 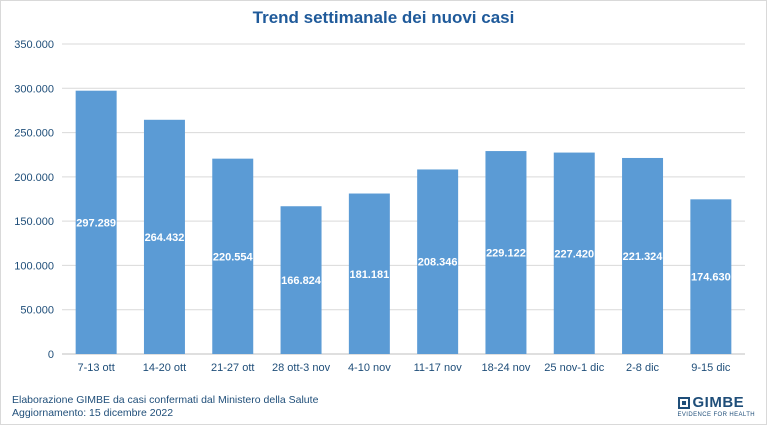 I want to click on y-tick-label: 350.000, so click(x=34, y=45).